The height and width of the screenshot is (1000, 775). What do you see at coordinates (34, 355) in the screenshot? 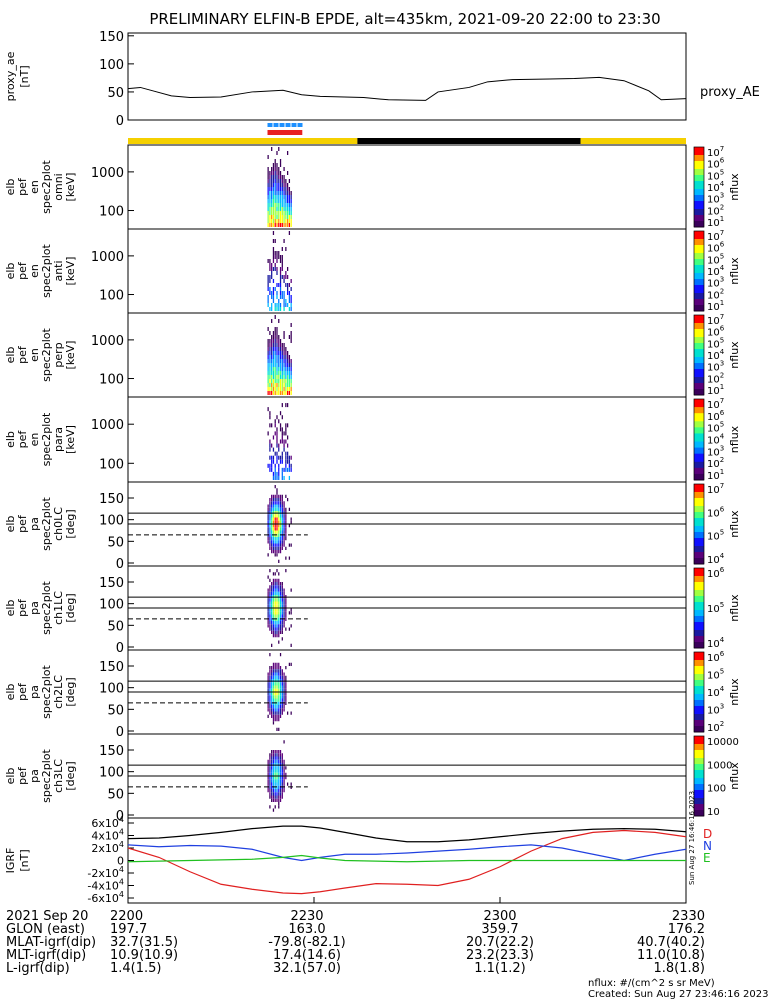
I see `panel-ylabel-line: en` at bounding box center [34, 355].